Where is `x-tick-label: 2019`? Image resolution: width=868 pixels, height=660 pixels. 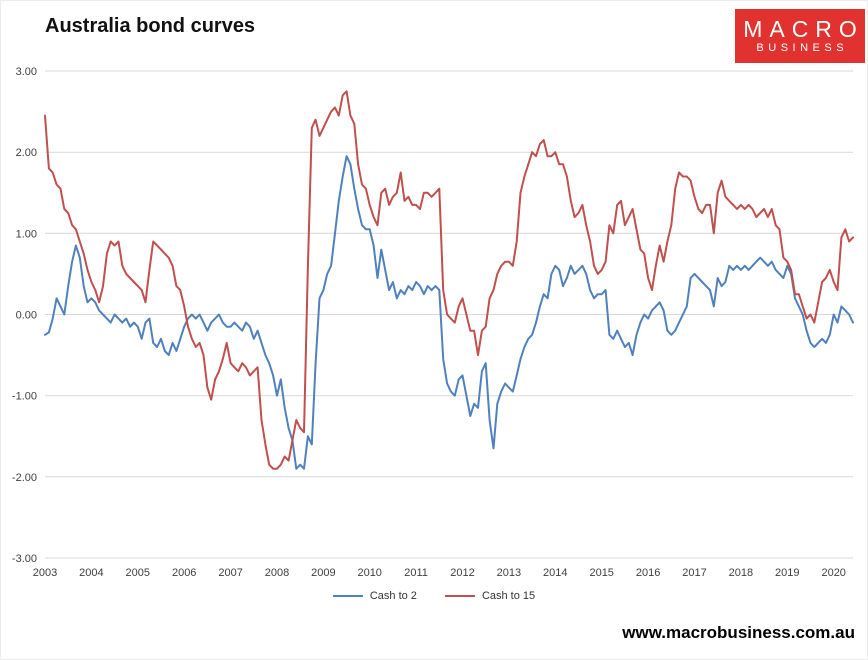
x-tick-label: 2019 is located at coordinates (787, 573).